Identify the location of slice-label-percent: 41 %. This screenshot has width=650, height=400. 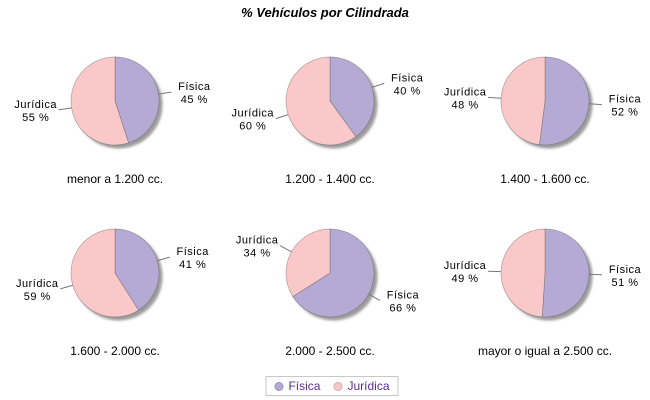
(192, 265).